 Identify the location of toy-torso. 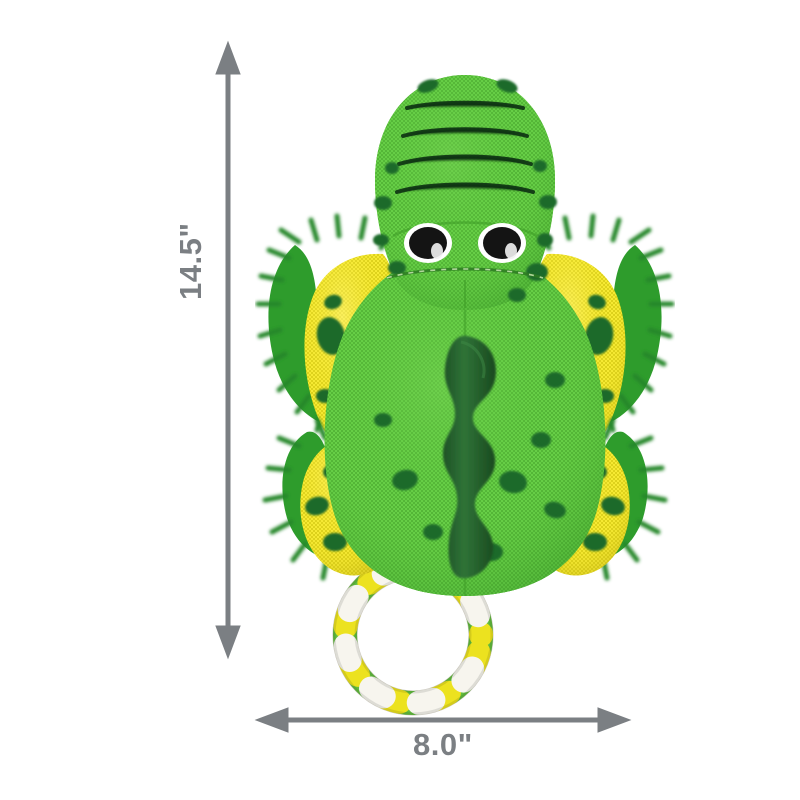
(465, 434).